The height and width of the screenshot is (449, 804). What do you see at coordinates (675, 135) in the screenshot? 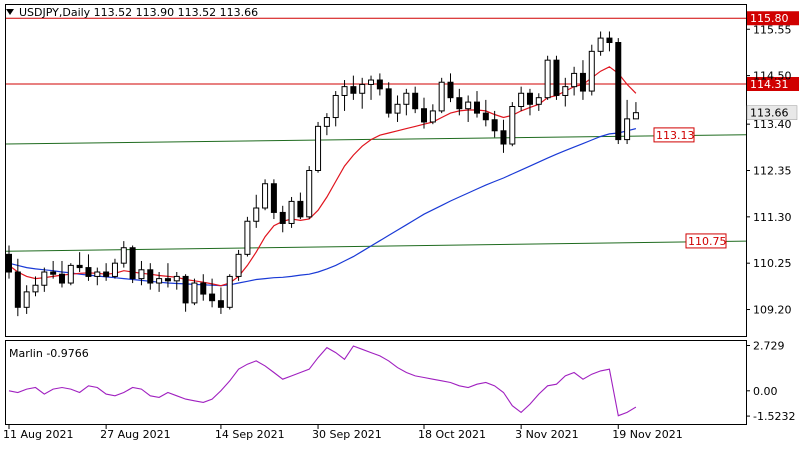
I see `trend-level-label: 113.13` at bounding box center [675, 135].